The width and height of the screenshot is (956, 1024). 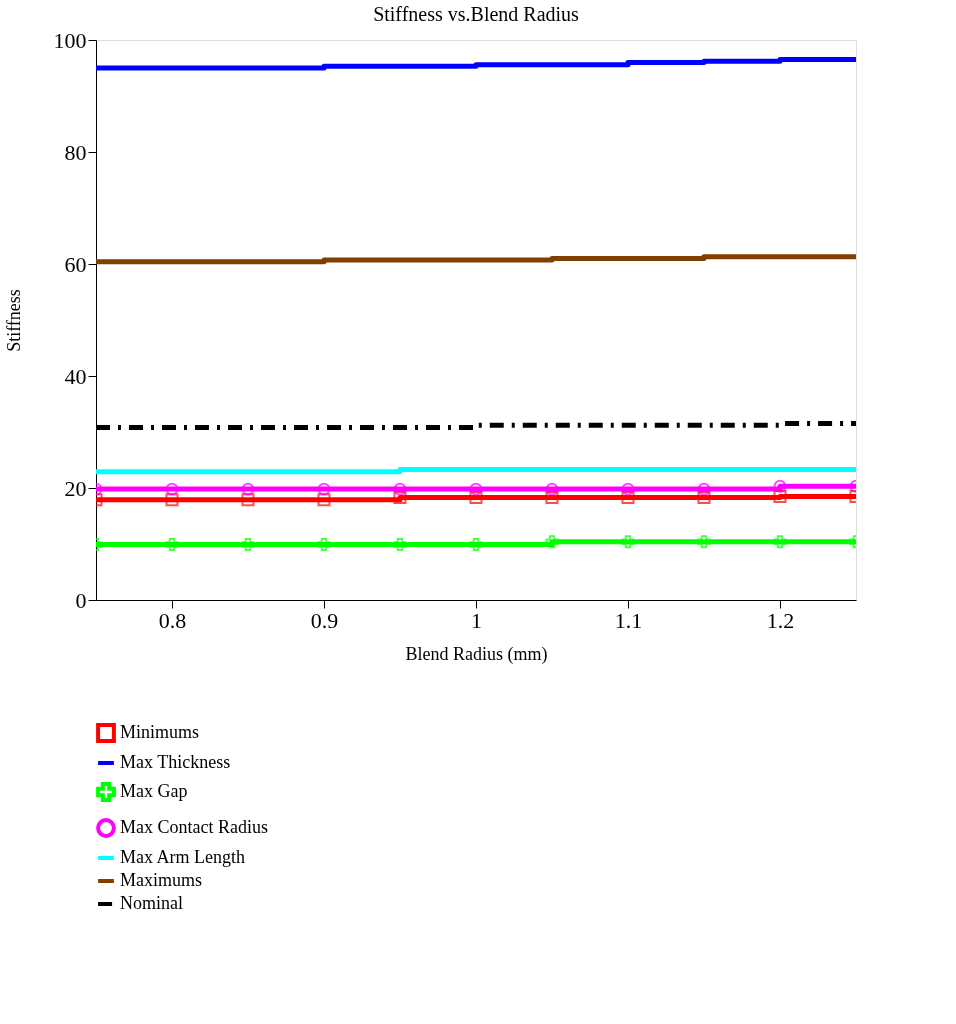 What do you see at coordinates (324, 620) in the screenshot?
I see `x-tick-label: 0.9` at bounding box center [324, 620].